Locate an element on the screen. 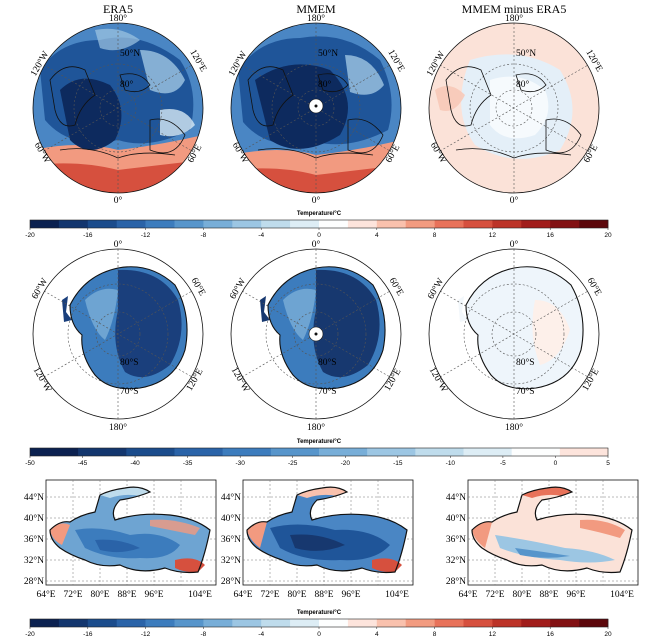 Image resolution: width=668 pixels, height=639 pixels. era5-lat-50n: 50°N is located at coordinates (130, 53).